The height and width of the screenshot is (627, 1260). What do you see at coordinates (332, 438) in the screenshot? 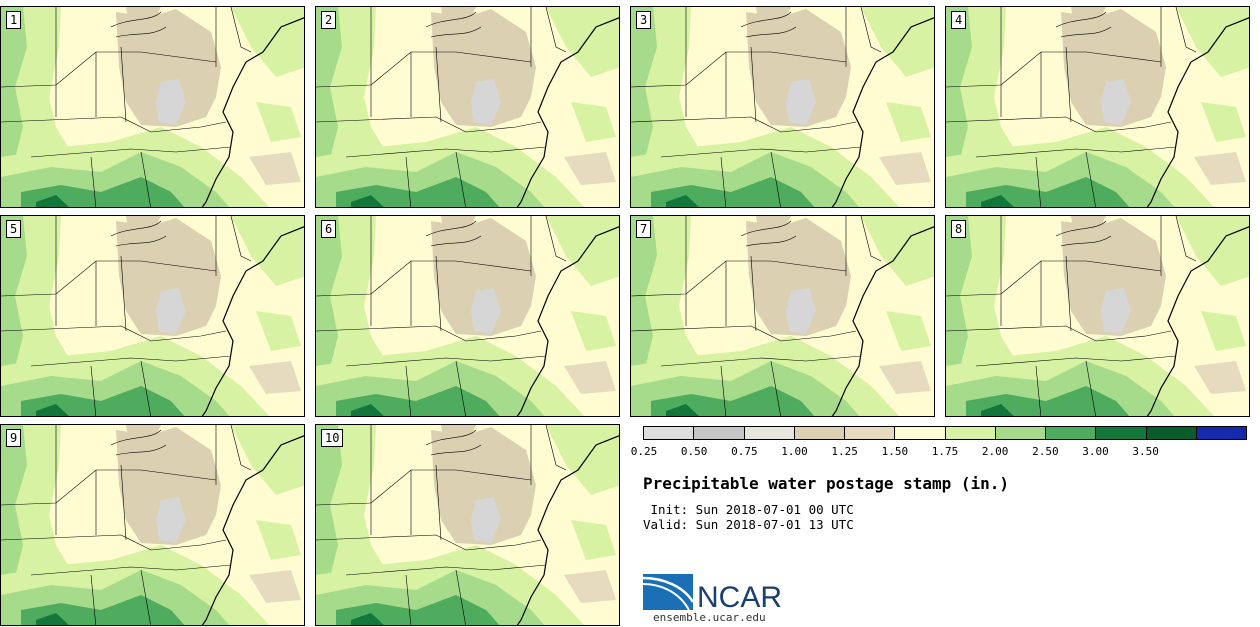
I see `member-label: 10` at bounding box center [332, 438].